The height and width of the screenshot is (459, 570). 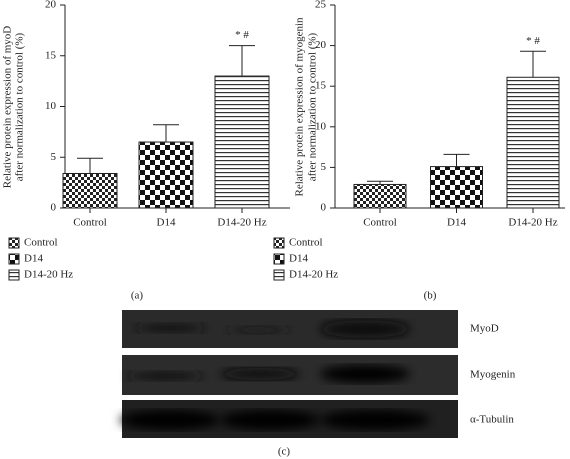 I want to click on y-tick-label: 25, so click(x=321, y=5).